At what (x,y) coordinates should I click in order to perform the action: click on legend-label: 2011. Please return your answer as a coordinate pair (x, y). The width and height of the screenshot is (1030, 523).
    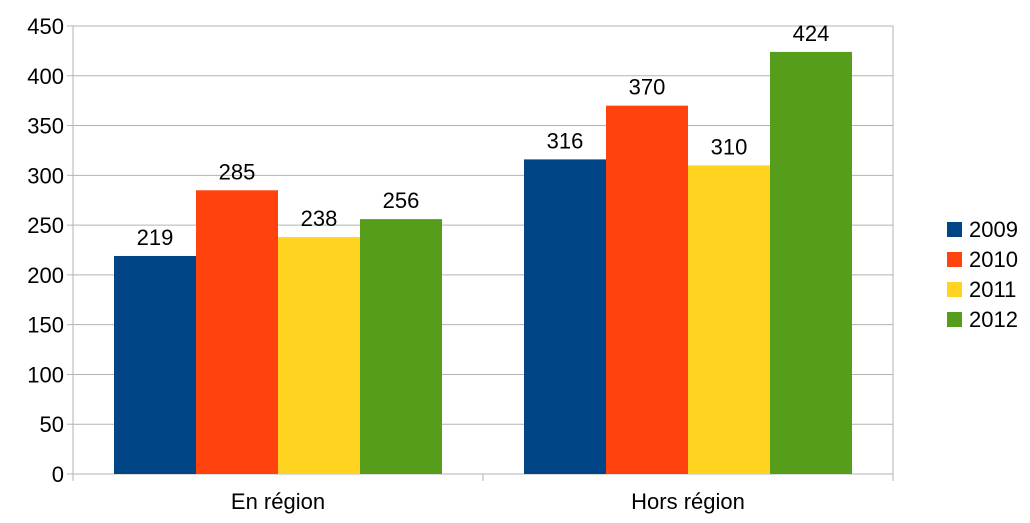
    Looking at the image, I should click on (992, 289).